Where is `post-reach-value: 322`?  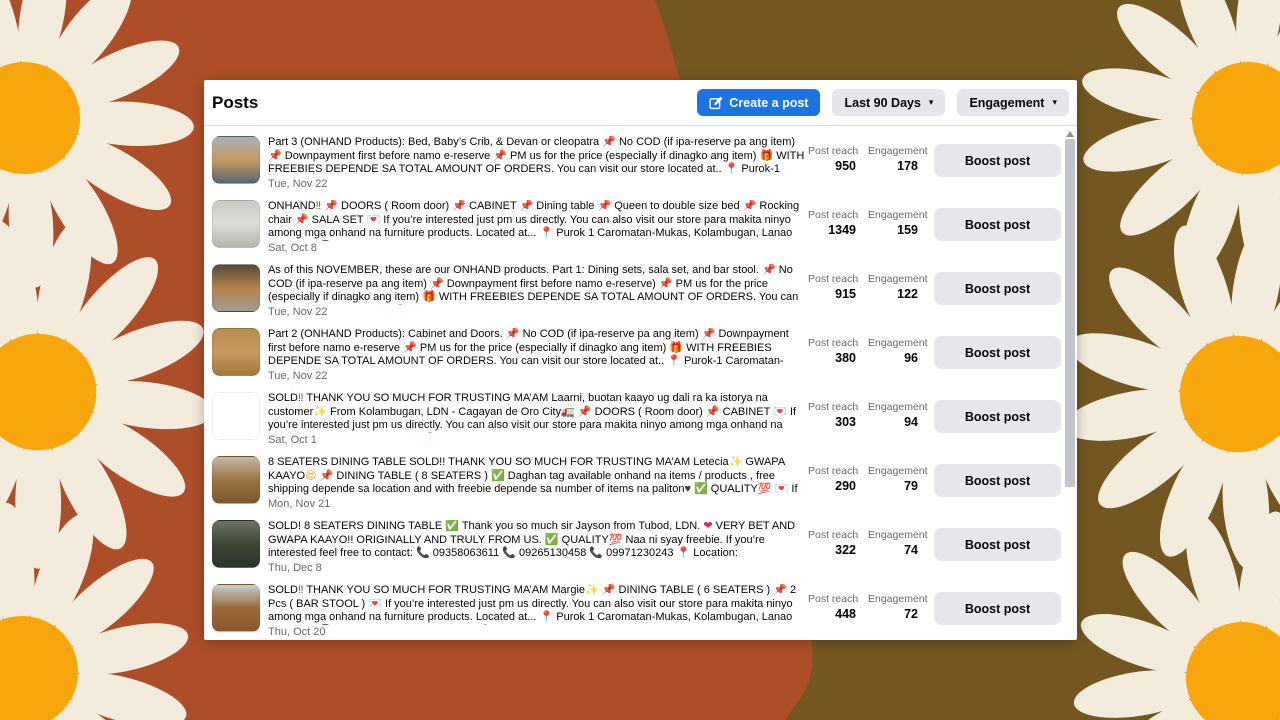
post-reach-value: 322 is located at coordinates (845, 550).